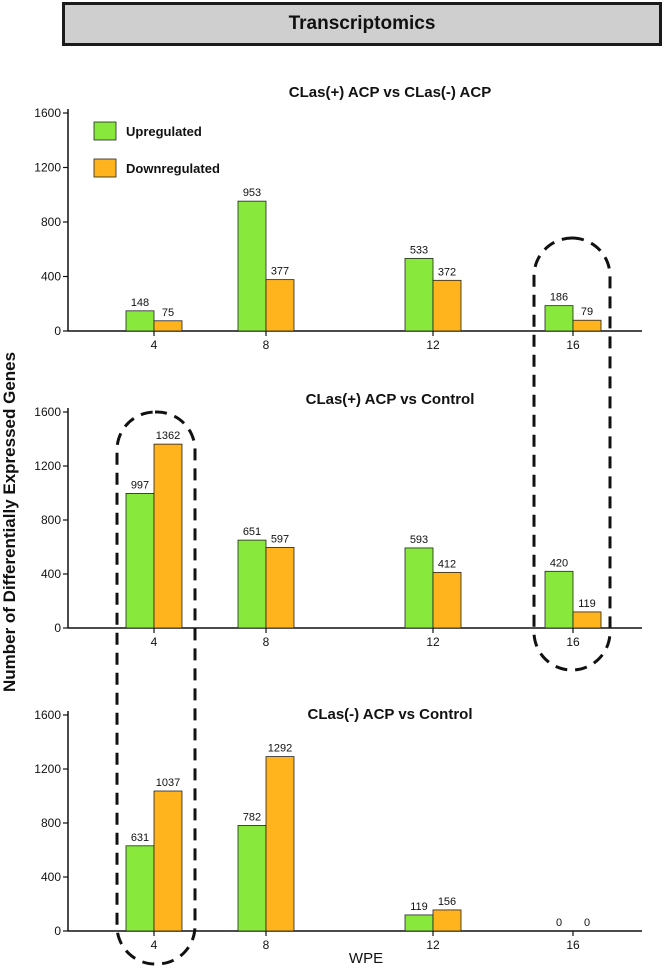 This screenshot has width=666, height=968. What do you see at coordinates (252, 193) in the screenshot?
I see `bar-data-label: 953` at bounding box center [252, 193].